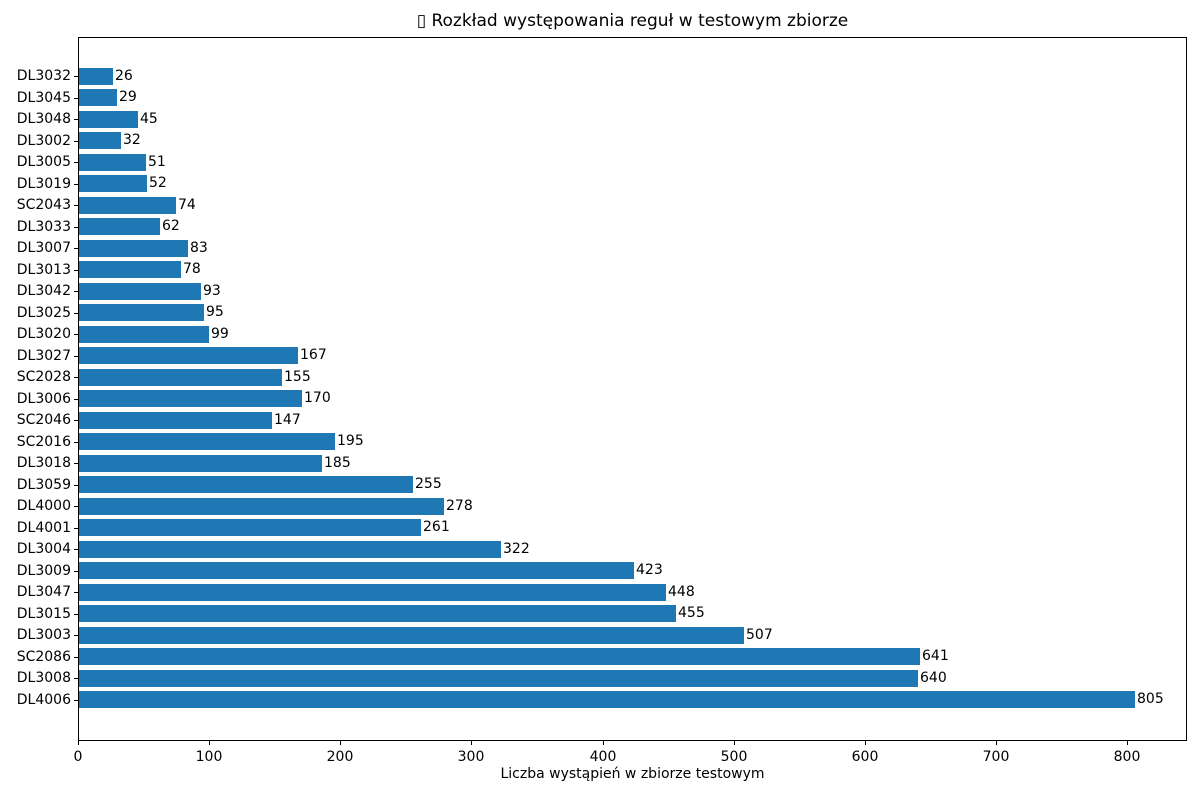  Describe the element at coordinates (43, 119) in the screenshot. I see `y-axis-category-label: DL3048` at that location.